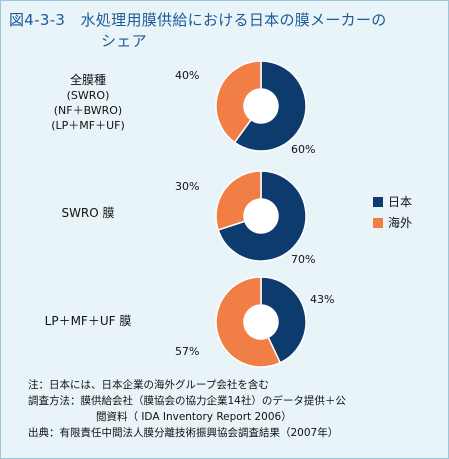 The height and width of the screenshot is (459, 449). Describe the element at coordinates (88, 125) in the screenshot. I see `row-label-line: (LP＋MF＋UF)` at that location.